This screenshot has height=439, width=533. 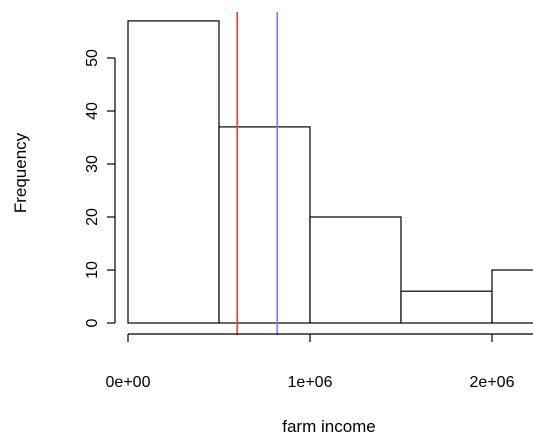 What do you see at coordinates (310, 382) in the screenshot?
I see `x-tick-label-2: 1e+06` at bounding box center [310, 382].